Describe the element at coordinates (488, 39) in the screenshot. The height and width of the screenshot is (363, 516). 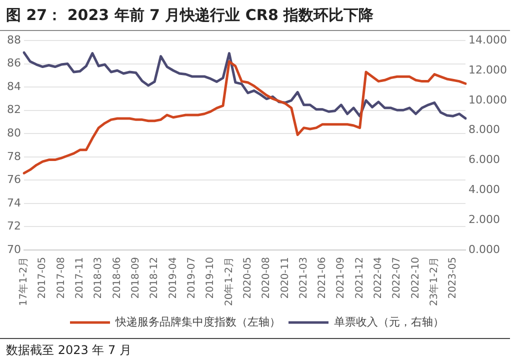
I see `y2-tick-label: 14.000` at that location.